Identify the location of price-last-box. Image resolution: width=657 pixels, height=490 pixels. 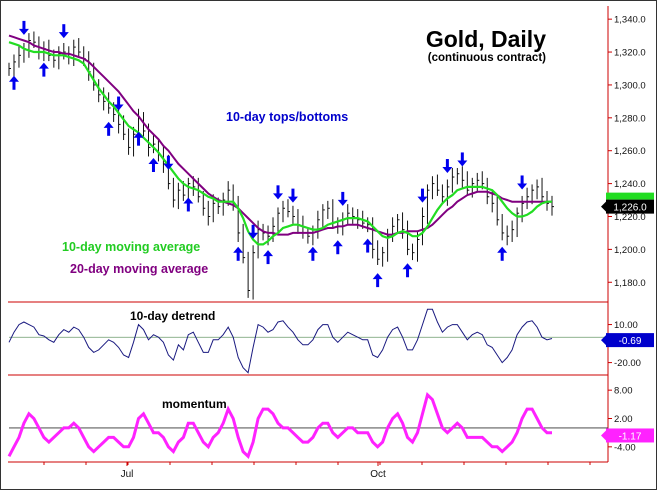
(630, 206).